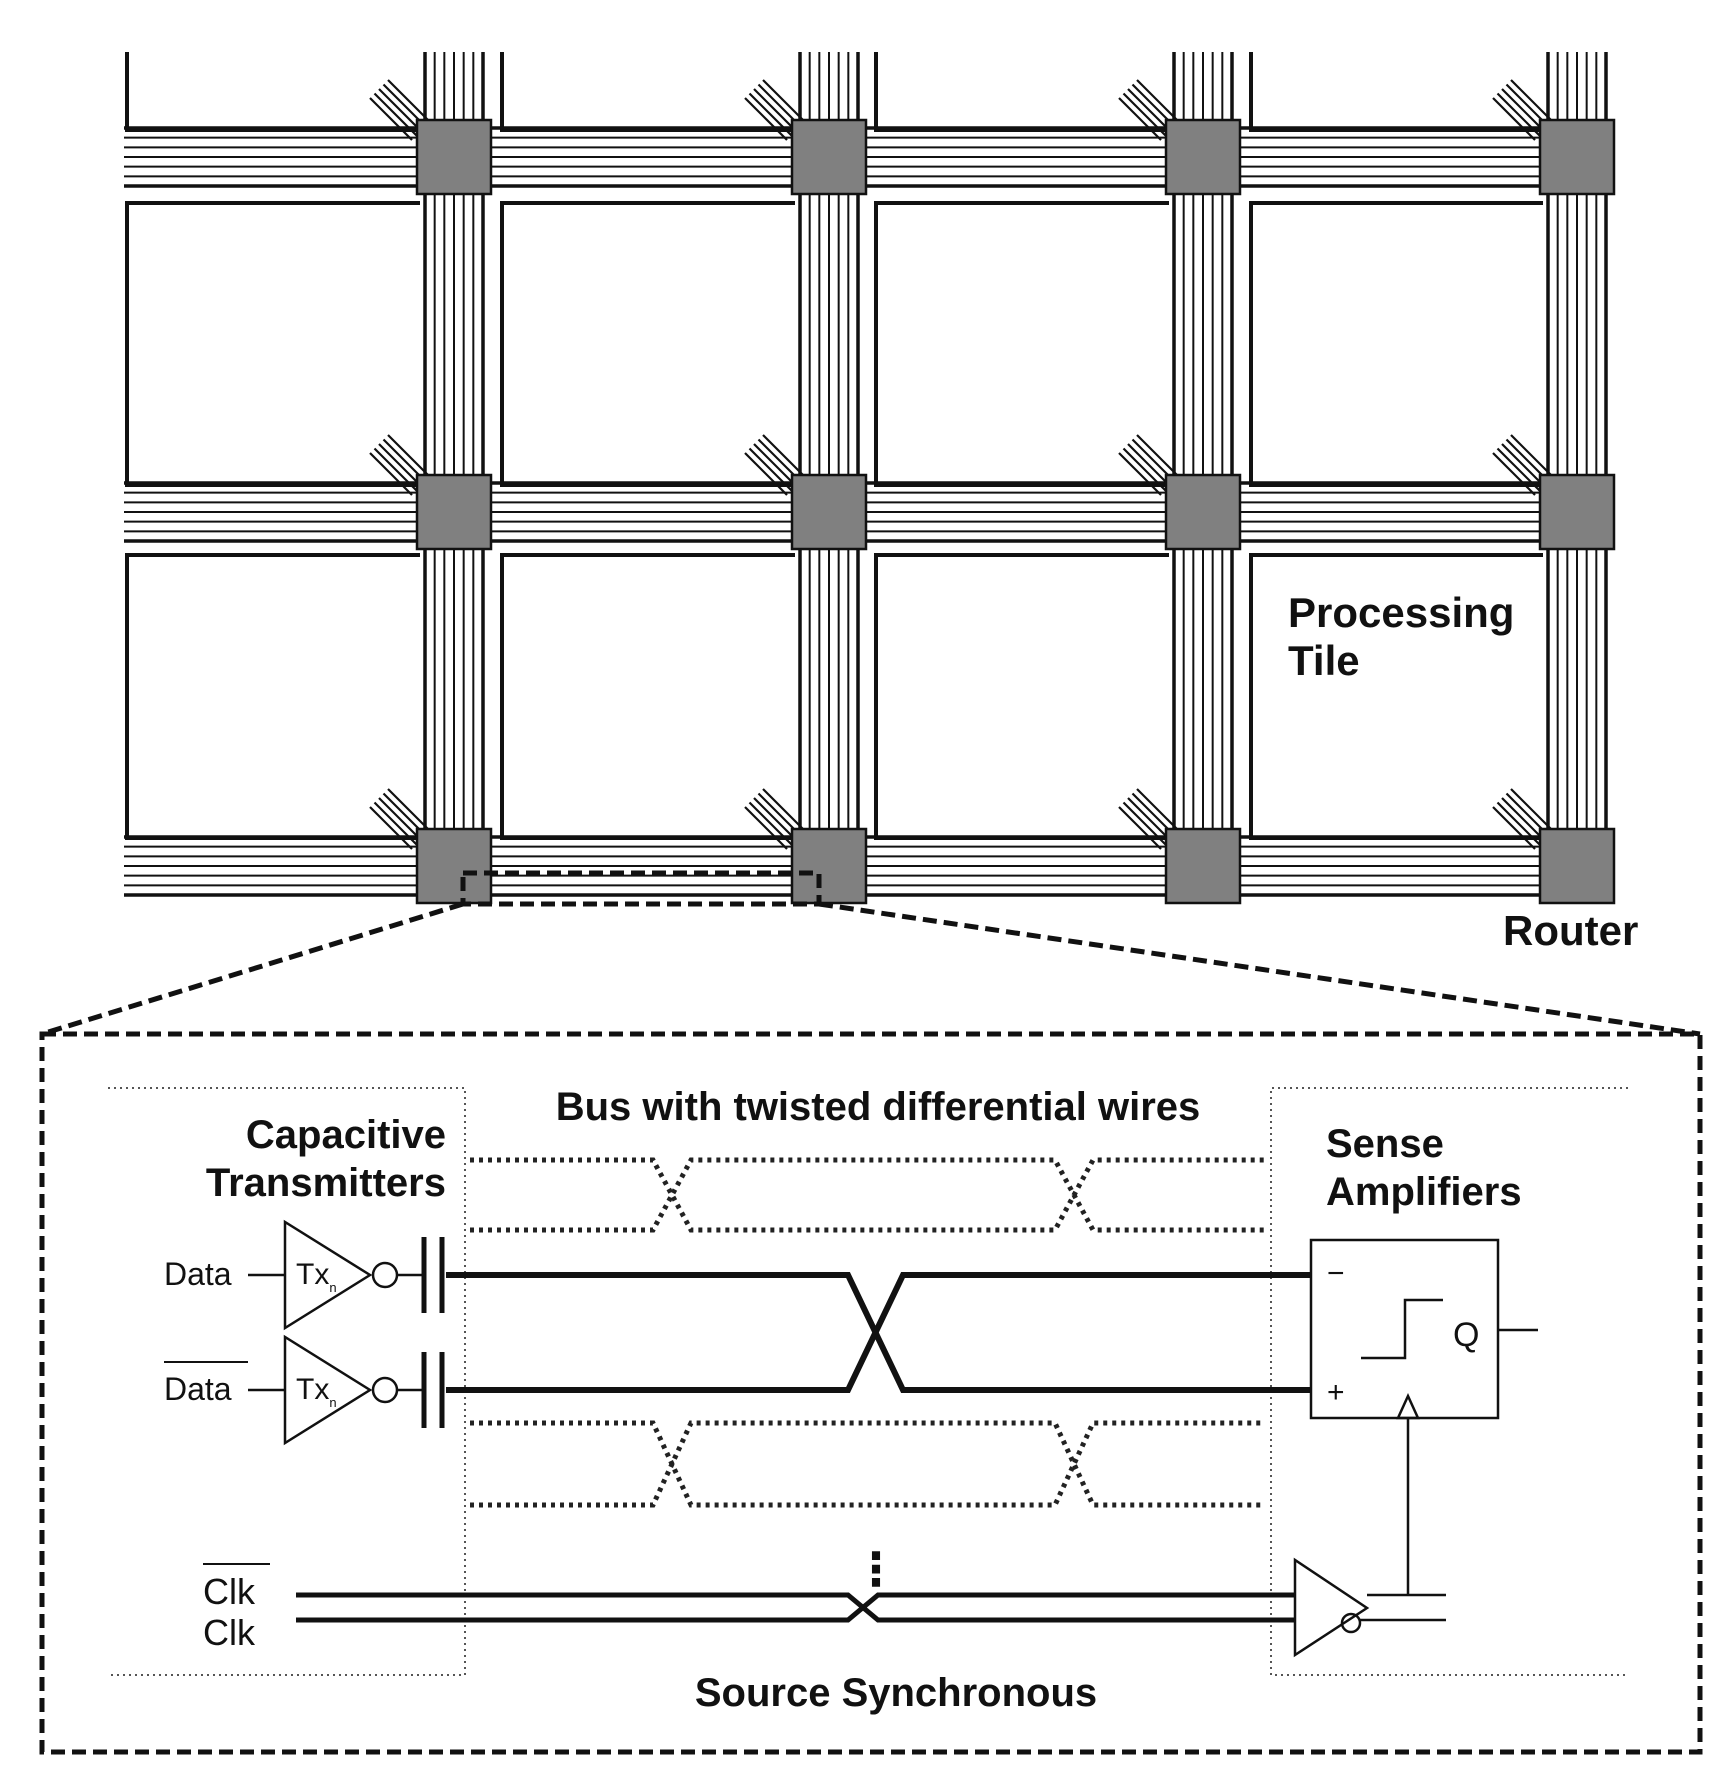 This screenshot has width=1729, height=1775. I want to click on router-r1-c0, so click(454, 512).